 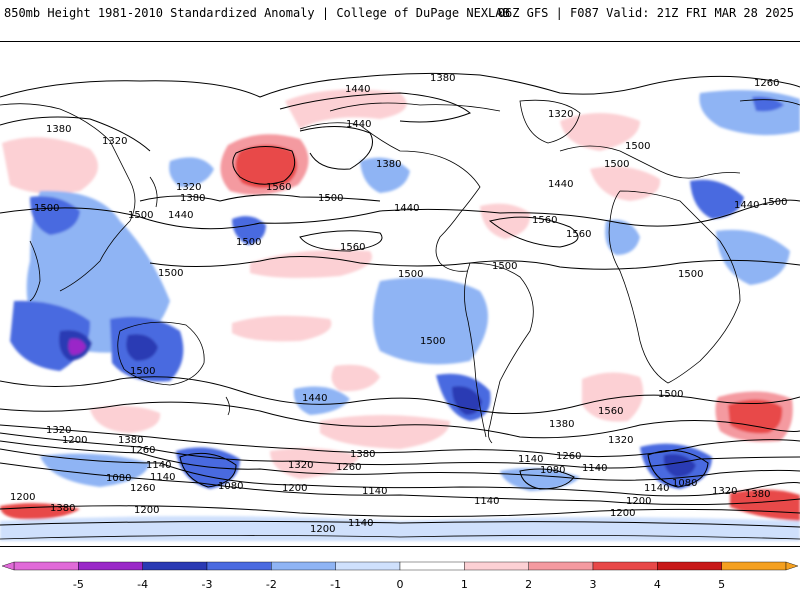 I want to click on negative-anomaly-arabia, so click(x=753, y=257).